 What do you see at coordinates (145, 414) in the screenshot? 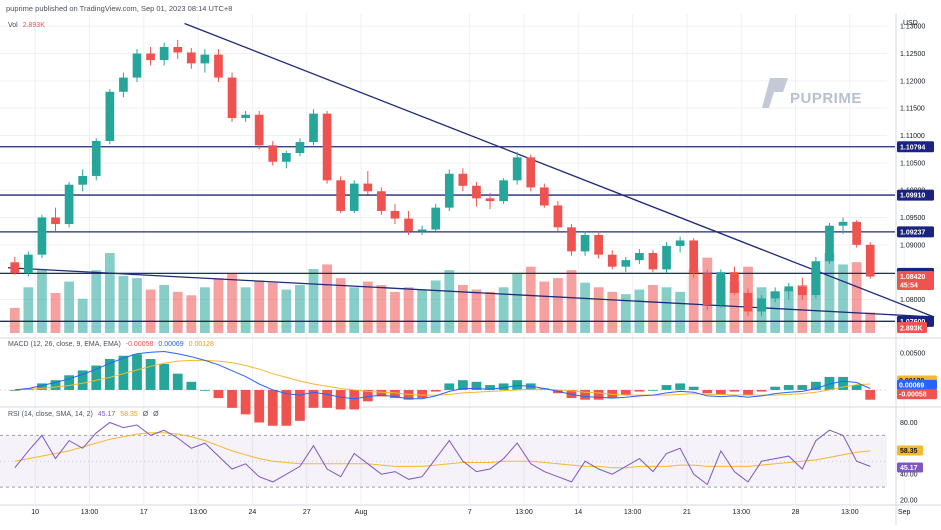
I see `rsi-legend-upper: Ø` at bounding box center [145, 414].